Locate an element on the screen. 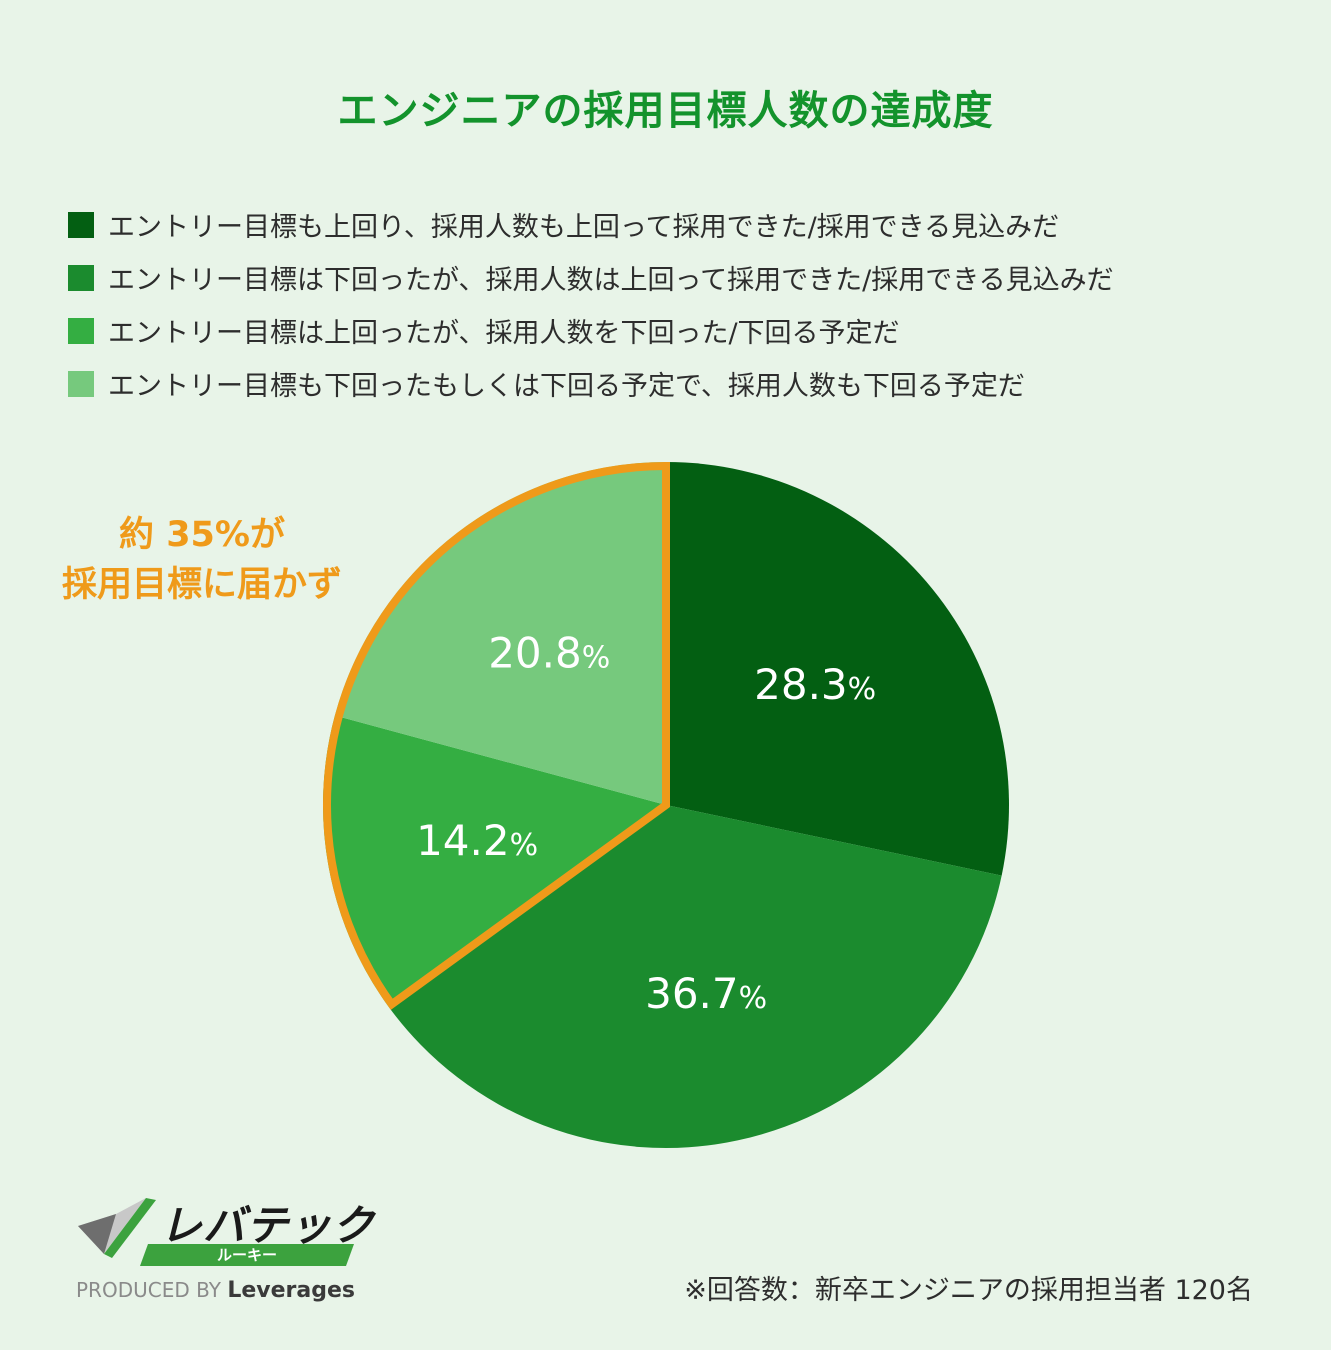  produced-by-line: PRODUCED BY Leverages is located at coordinates (215, 1290).